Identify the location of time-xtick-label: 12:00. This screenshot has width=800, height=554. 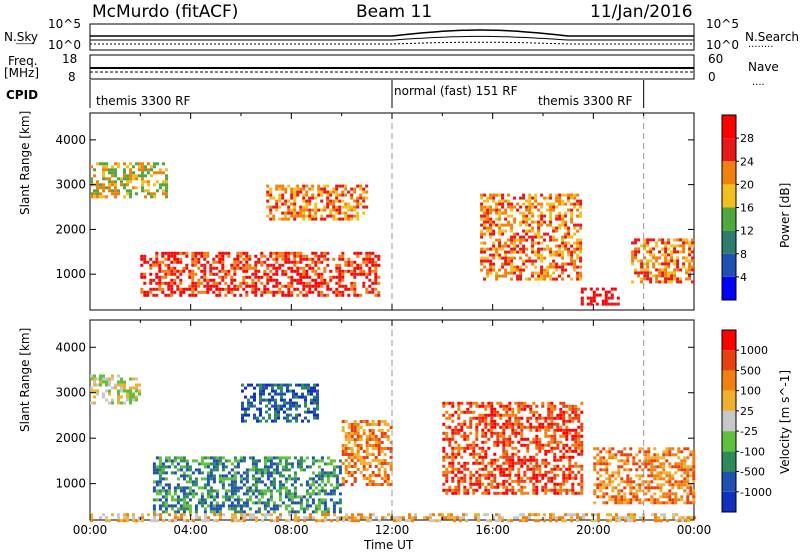
(392, 530).